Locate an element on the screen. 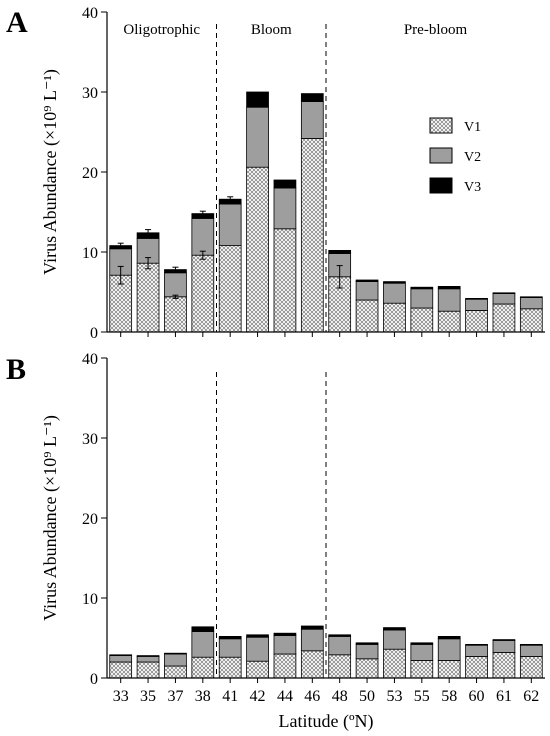 This screenshot has height=736, width=550. y-tick-label-b-20: 20 is located at coordinates (90, 519).